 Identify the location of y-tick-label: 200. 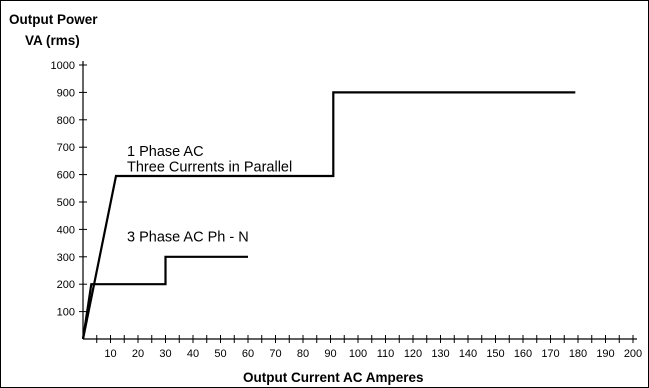
(66, 285).